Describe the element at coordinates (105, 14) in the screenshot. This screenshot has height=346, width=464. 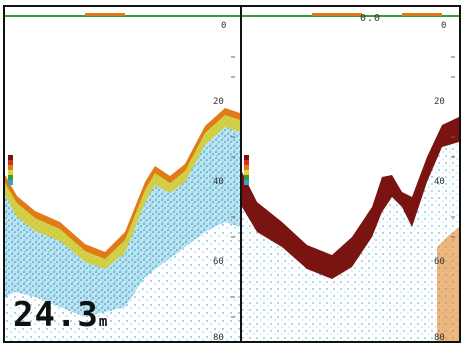
I see `surface-marker` at that location.